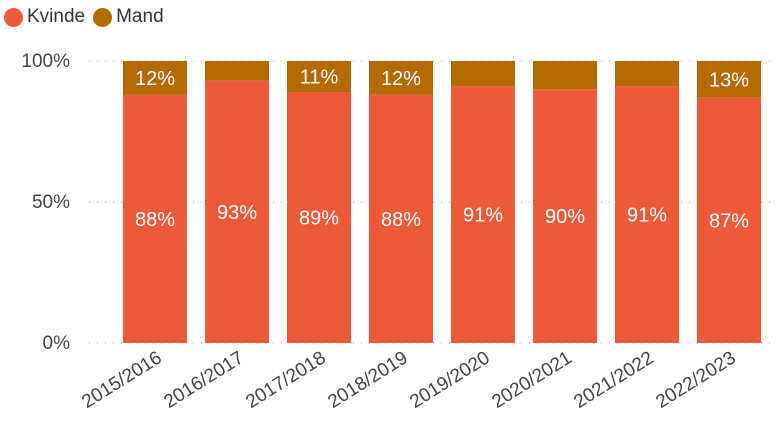  I want to click on y-tick-label: 100%, so click(45, 61).